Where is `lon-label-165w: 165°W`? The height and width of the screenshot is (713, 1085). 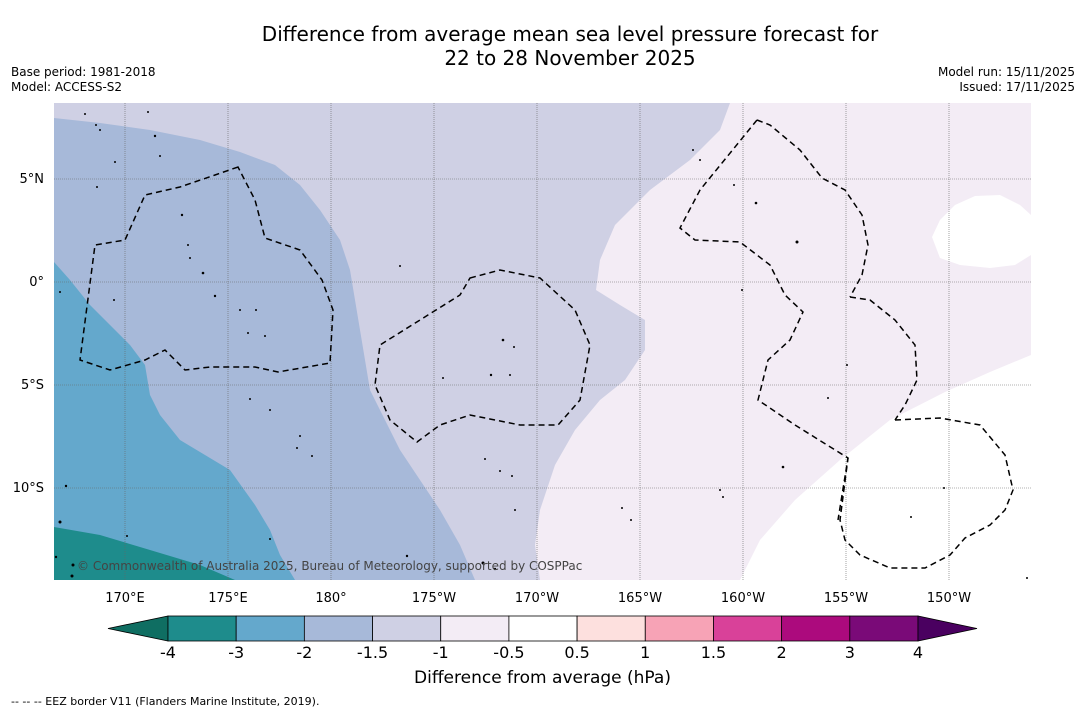 lon-label-165w: 165°W is located at coordinates (640, 598).